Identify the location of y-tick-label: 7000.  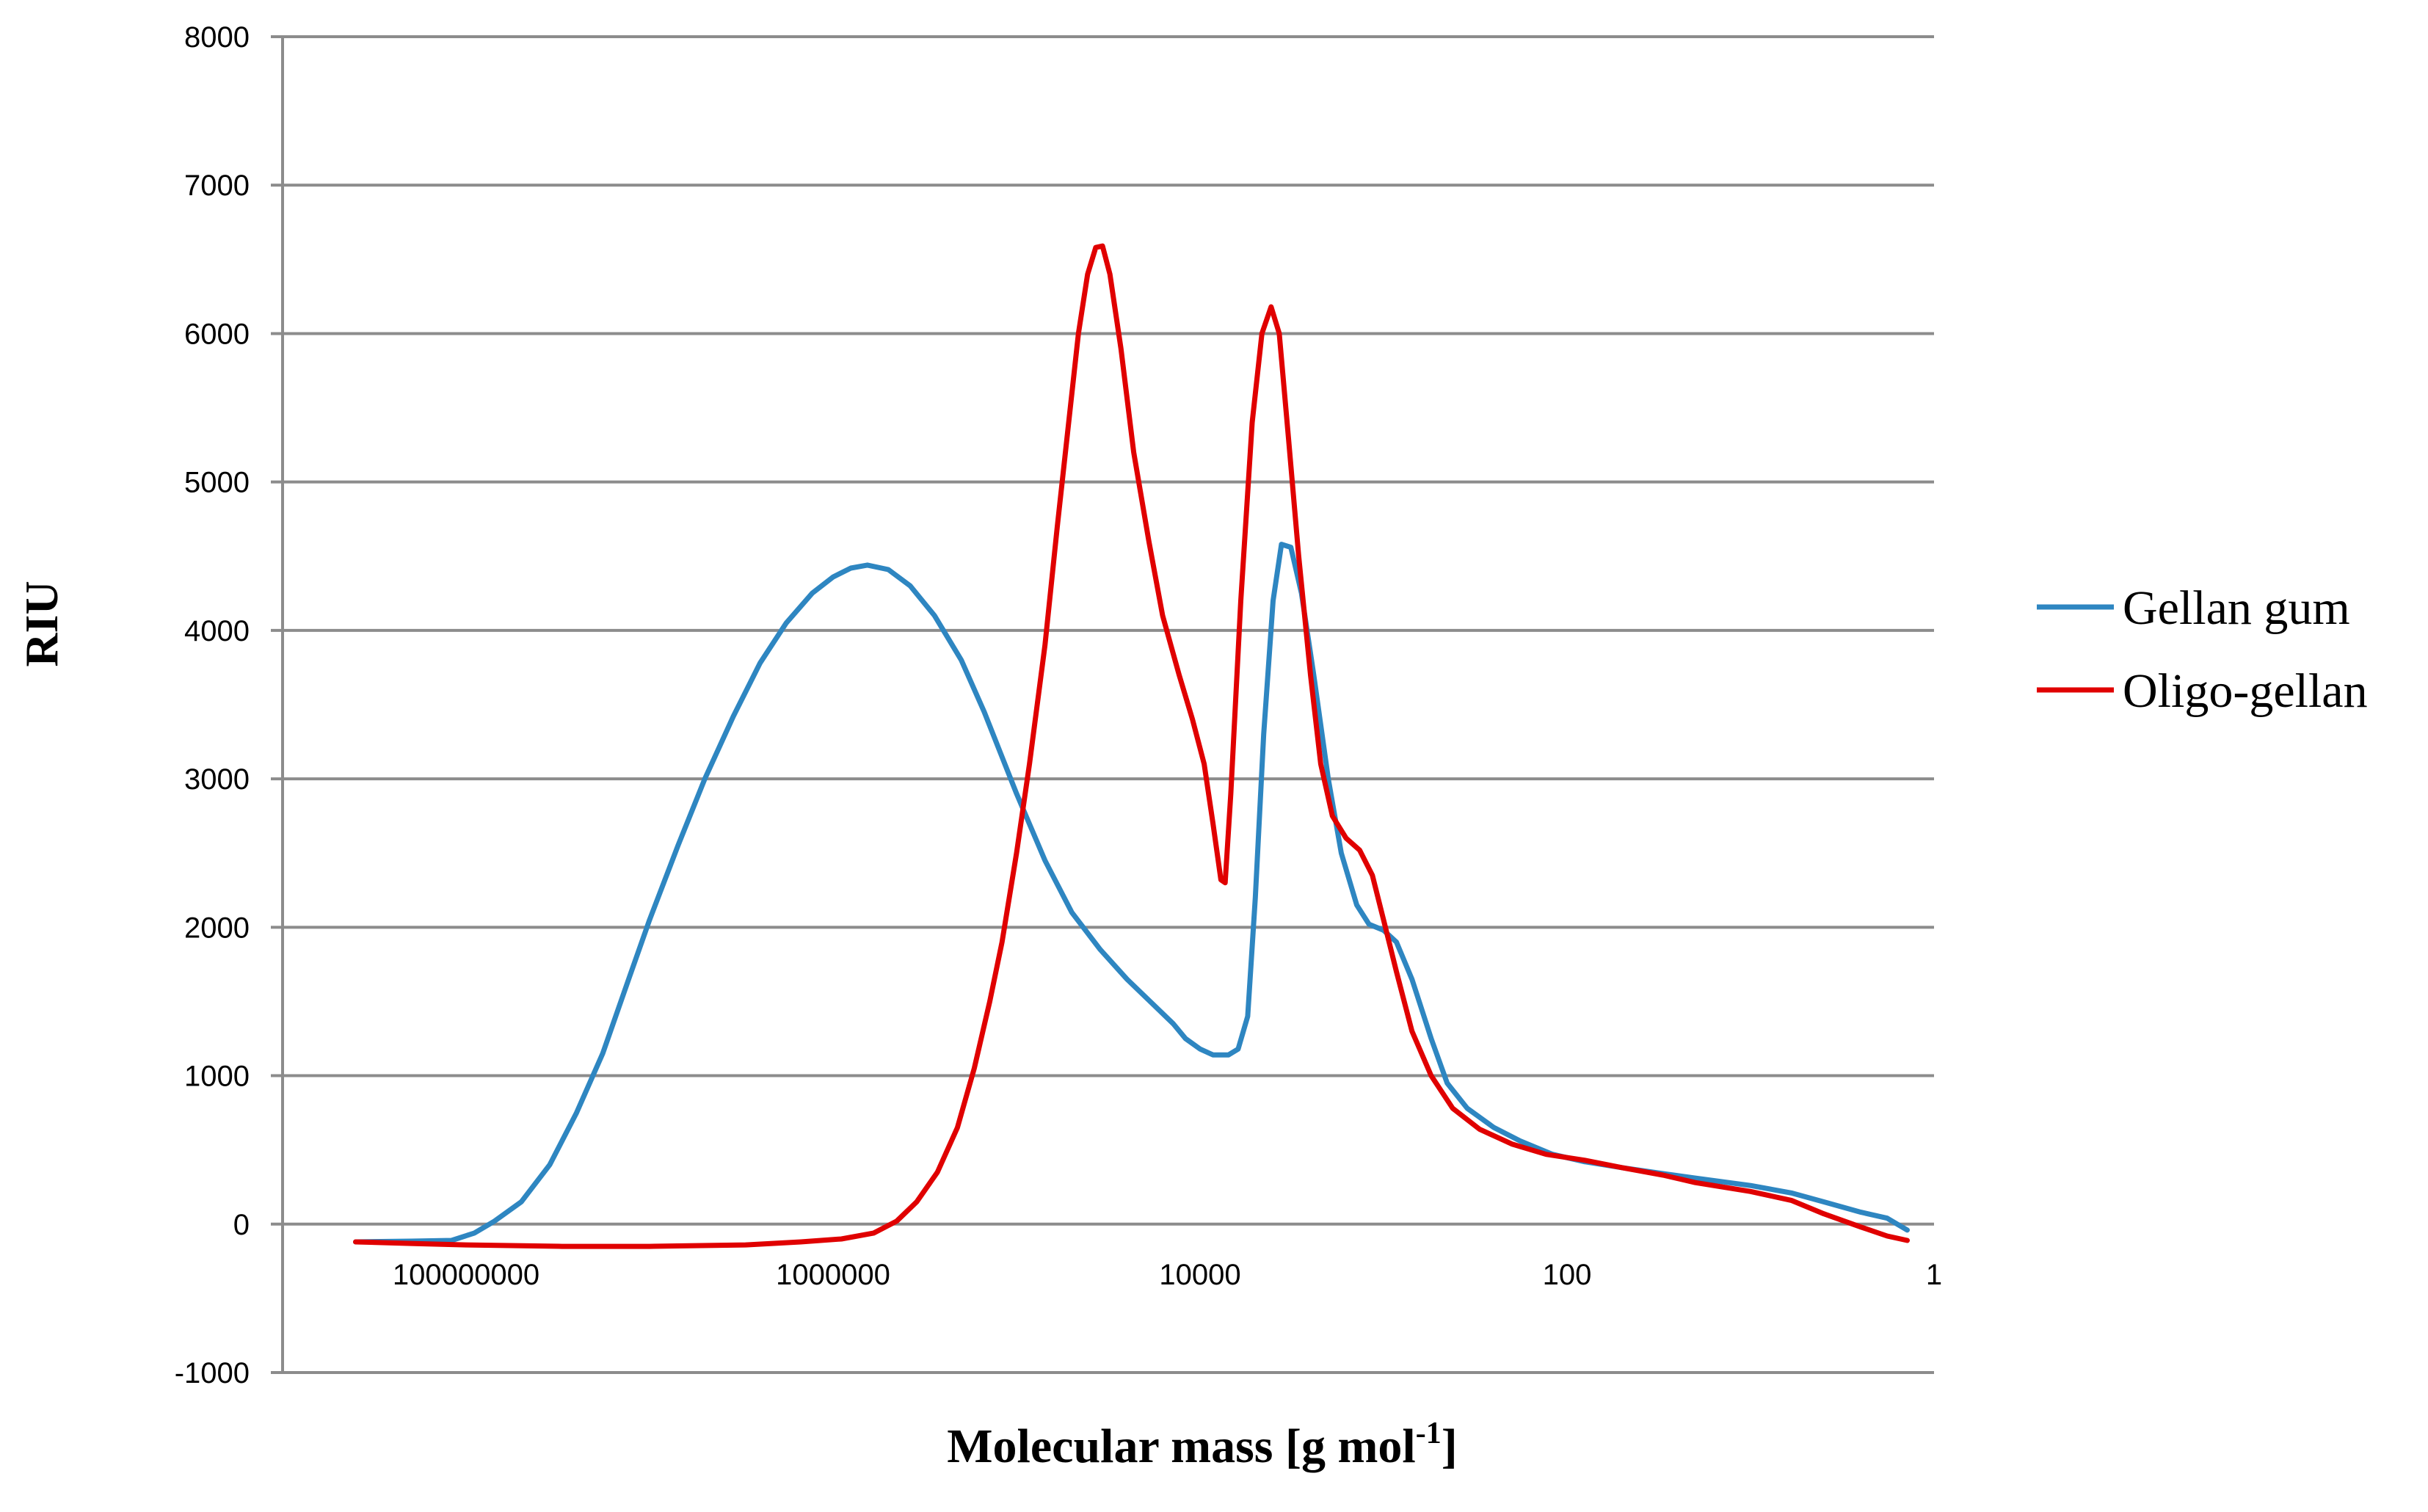
(217, 186).